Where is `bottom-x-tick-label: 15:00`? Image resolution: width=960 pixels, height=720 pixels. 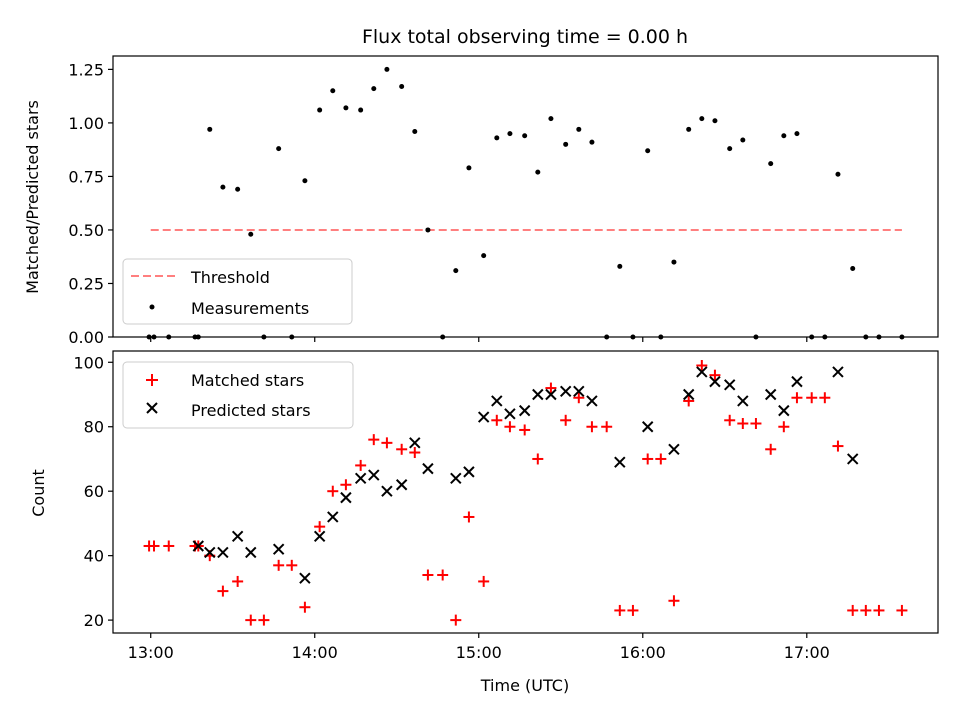
bottom-x-tick-label: 15:00 is located at coordinates (479, 652).